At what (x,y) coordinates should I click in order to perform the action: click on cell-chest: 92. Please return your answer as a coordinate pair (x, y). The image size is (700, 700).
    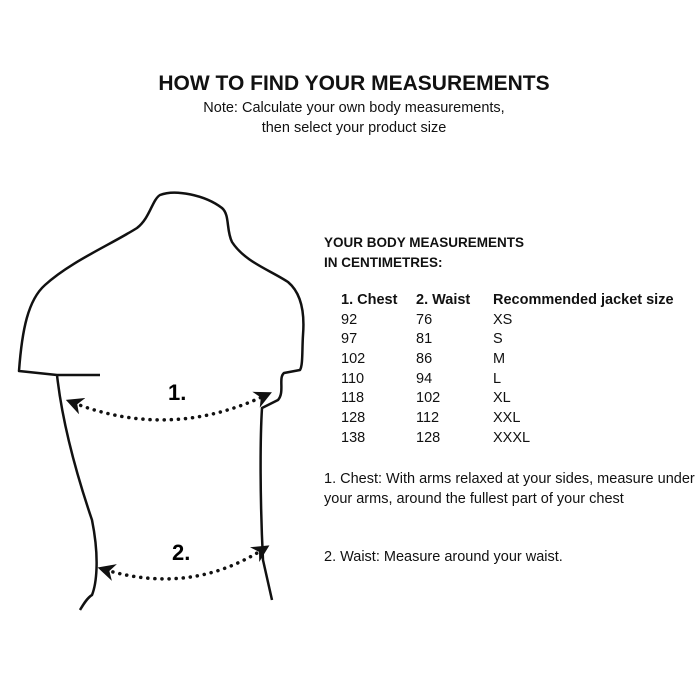
    Looking at the image, I should click on (349, 319).